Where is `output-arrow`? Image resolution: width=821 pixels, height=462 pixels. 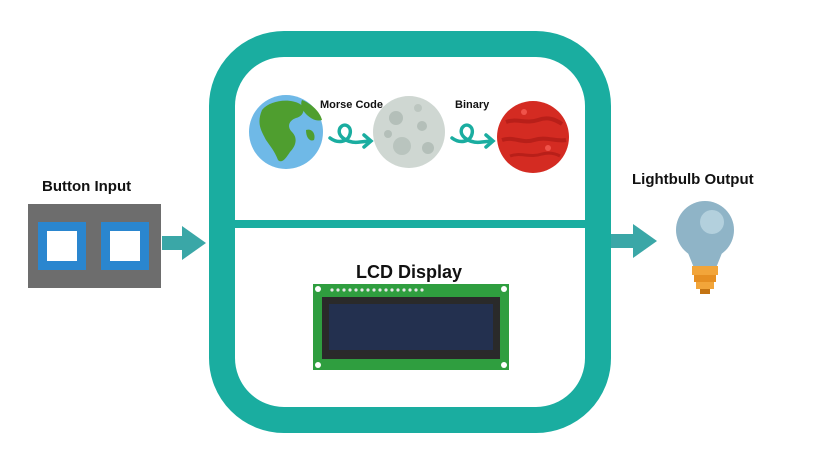
output-arrow is located at coordinates (634, 241).